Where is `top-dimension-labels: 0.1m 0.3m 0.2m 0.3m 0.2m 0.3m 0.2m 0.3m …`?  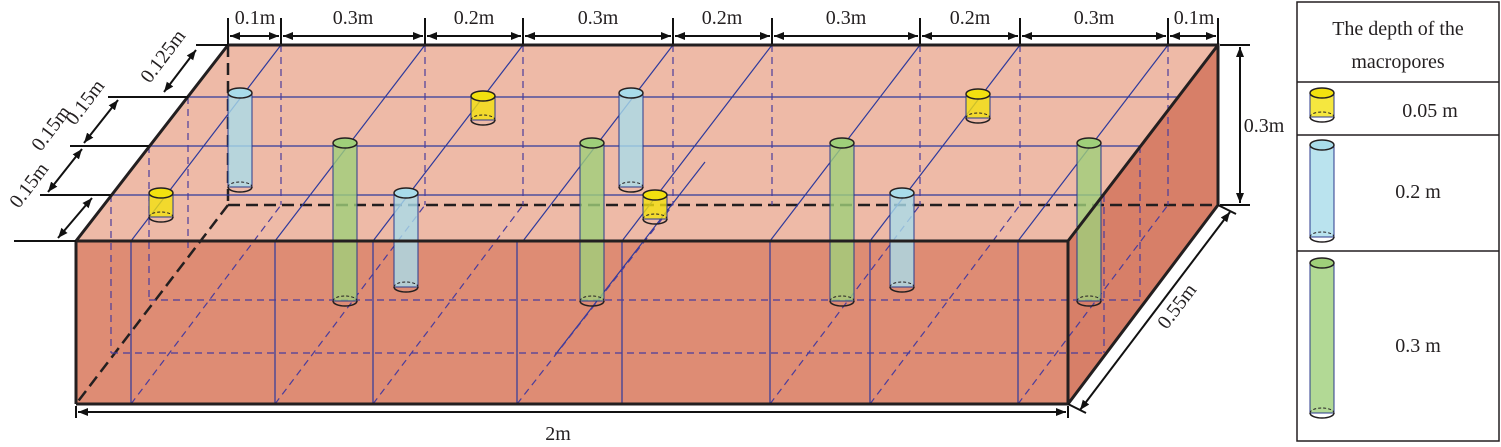
top-dimension-labels: 0.1m 0.3m 0.2m 0.3m 0.2m 0.3m 0.2m 0.3m … is located at coordinates (725, 18).